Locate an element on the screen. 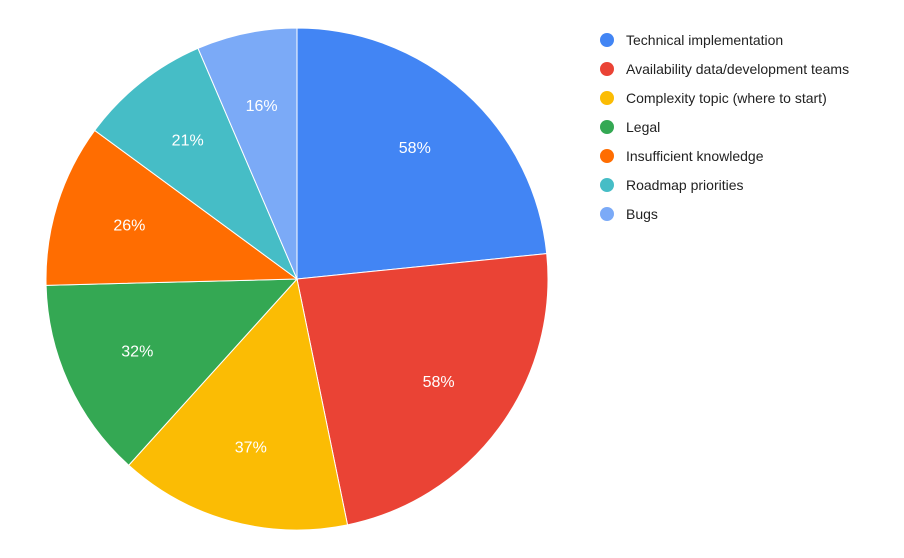 This screenshot has height=558, width=904. legend-label-7: Bugs is located at coordinates (642, 213).